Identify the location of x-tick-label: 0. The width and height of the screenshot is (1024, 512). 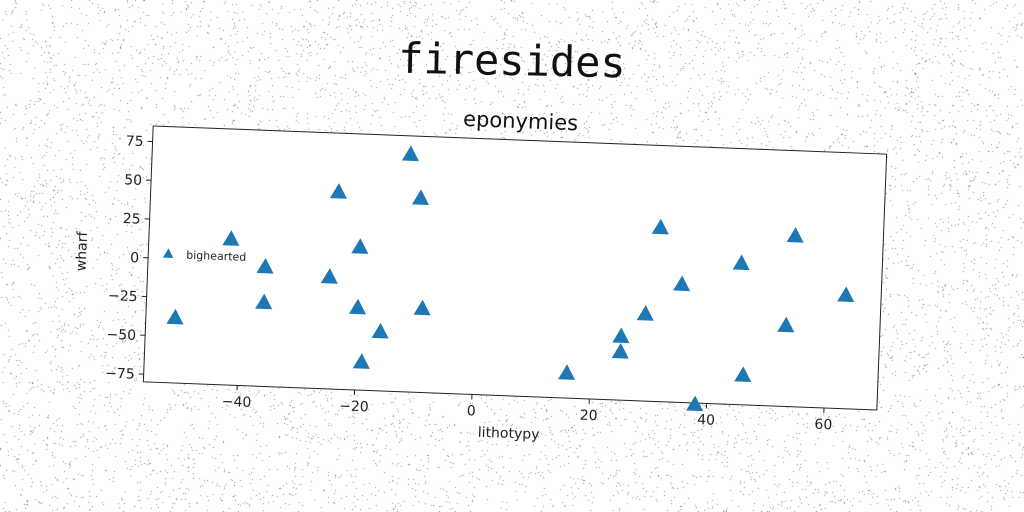
(472, 411).